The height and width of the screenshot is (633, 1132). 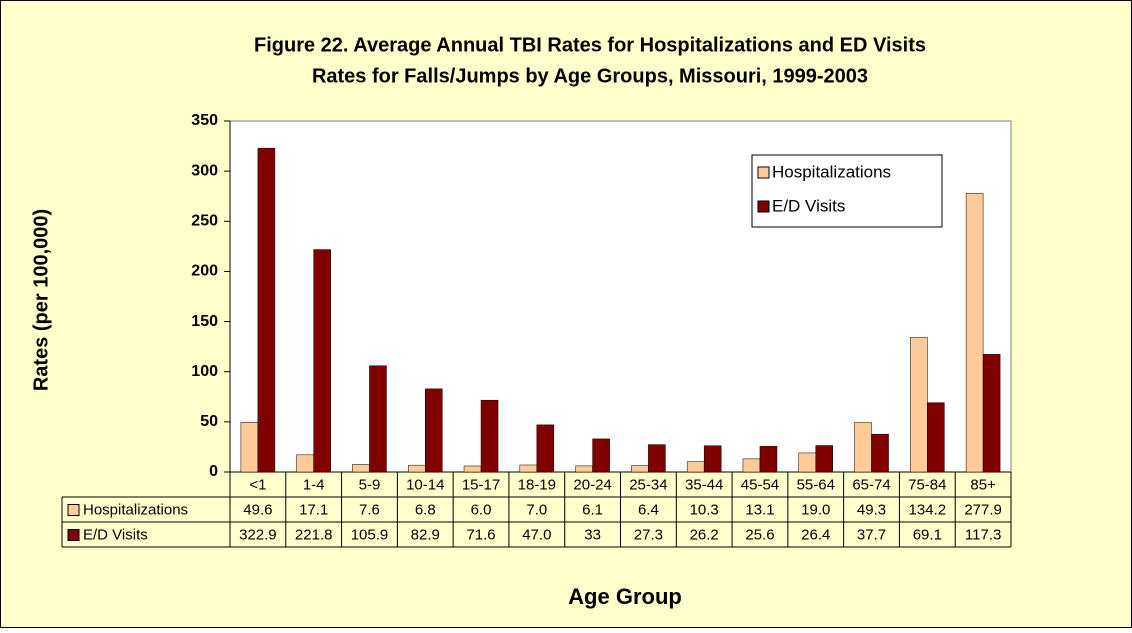 I want to click on table-cell: 6.0, so click(x=481, y=509).